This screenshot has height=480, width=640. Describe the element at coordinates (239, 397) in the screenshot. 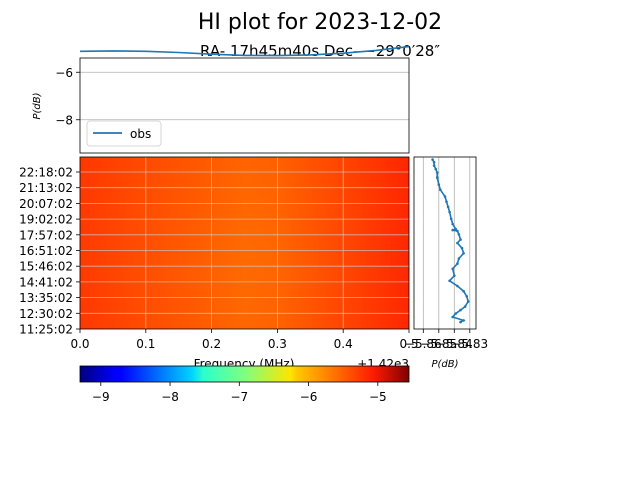

I see `colorbar-tick-label: −7` at that location.